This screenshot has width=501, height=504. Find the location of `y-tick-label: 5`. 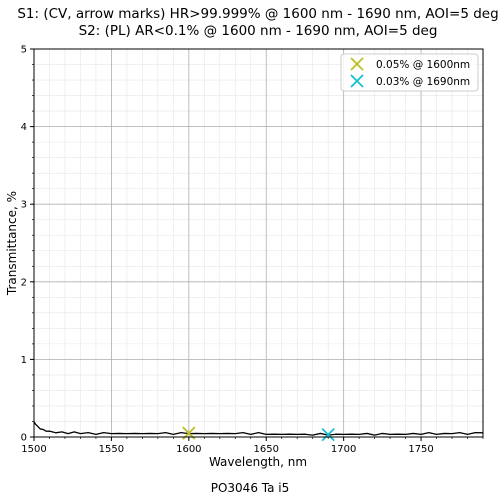

y-tick-label: 5 is located at coordinates (24, 50).